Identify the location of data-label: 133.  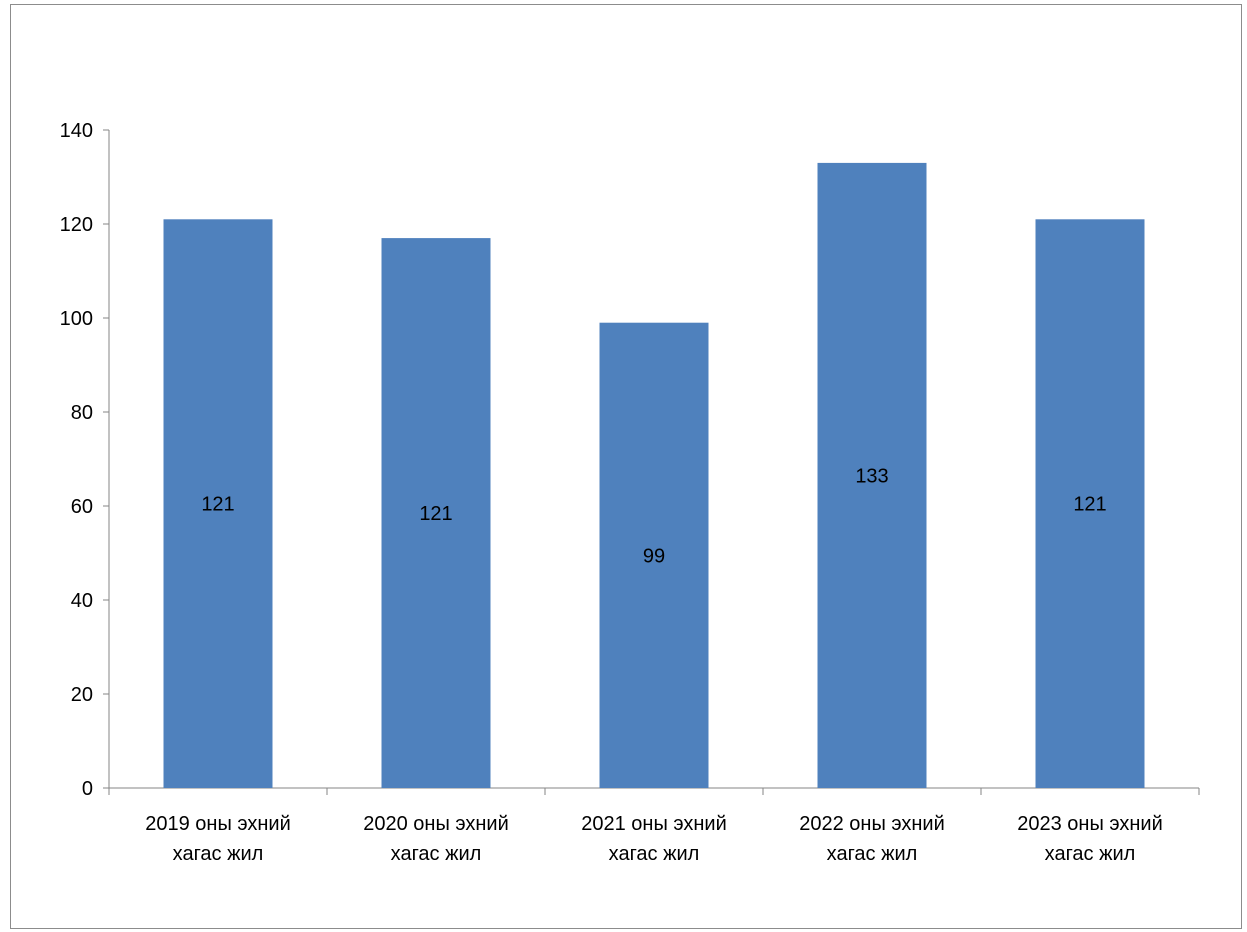
(871, 476).